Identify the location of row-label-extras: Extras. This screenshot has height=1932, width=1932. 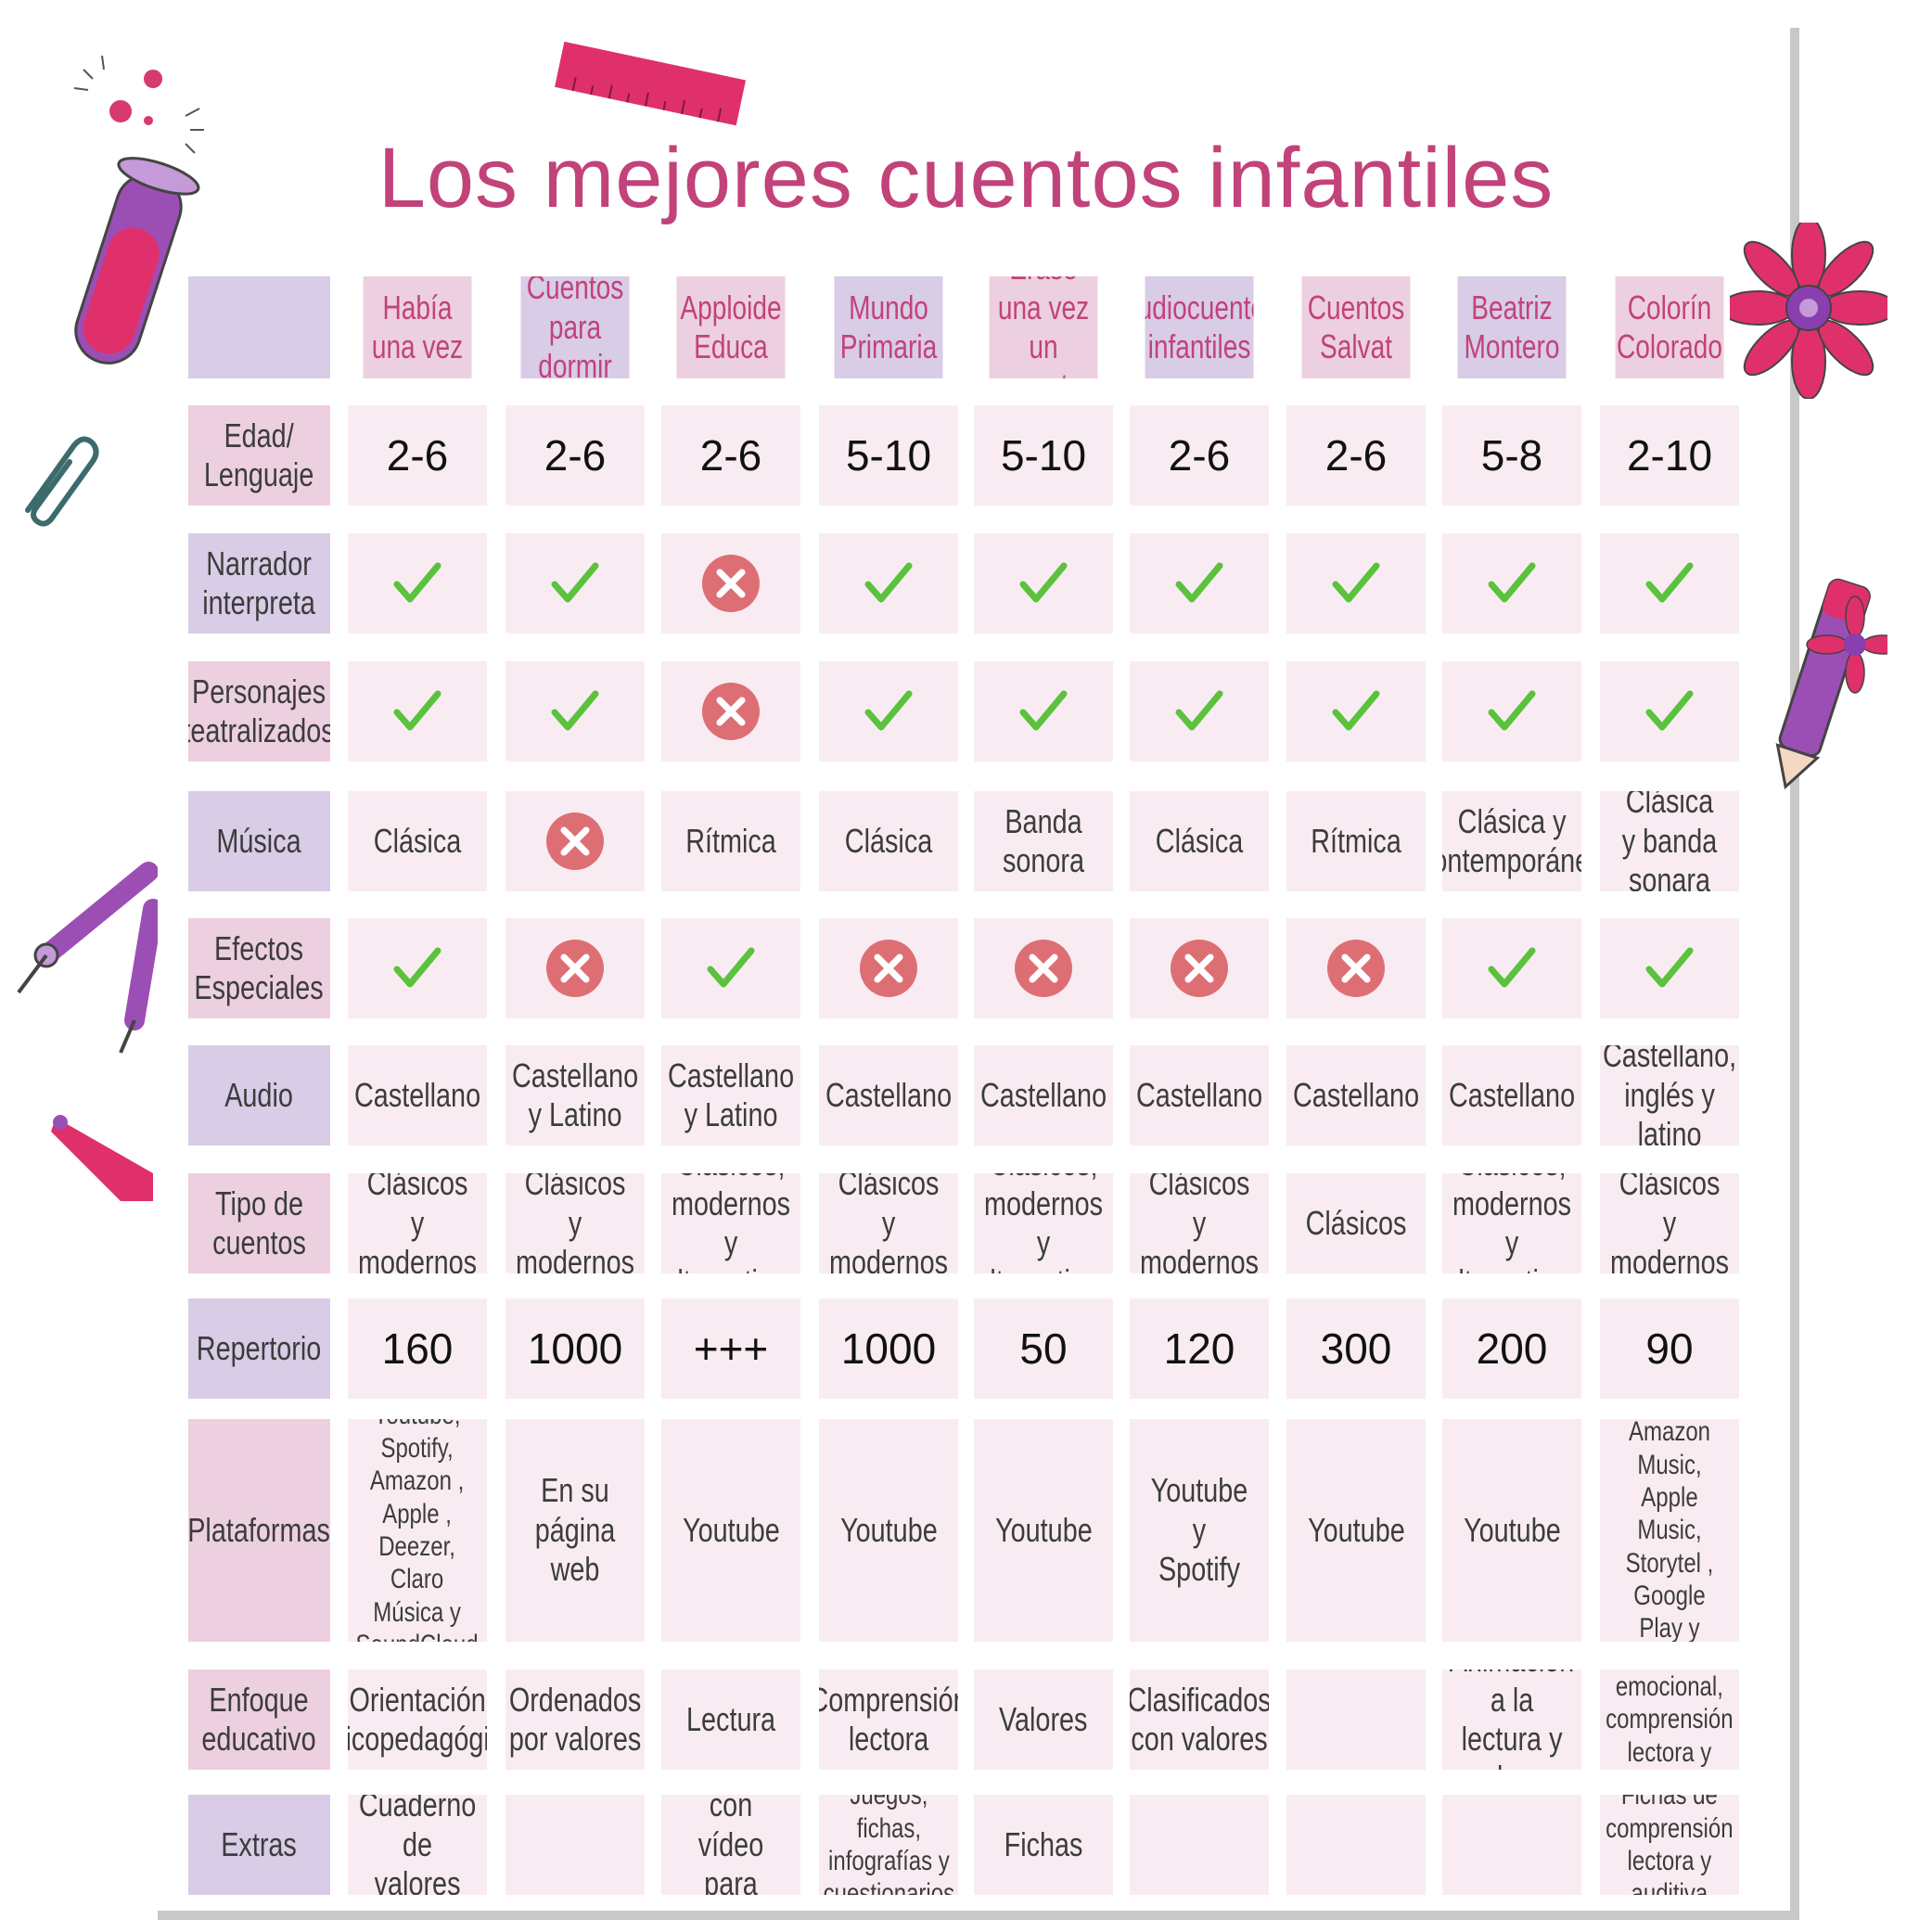
(259, 1845).